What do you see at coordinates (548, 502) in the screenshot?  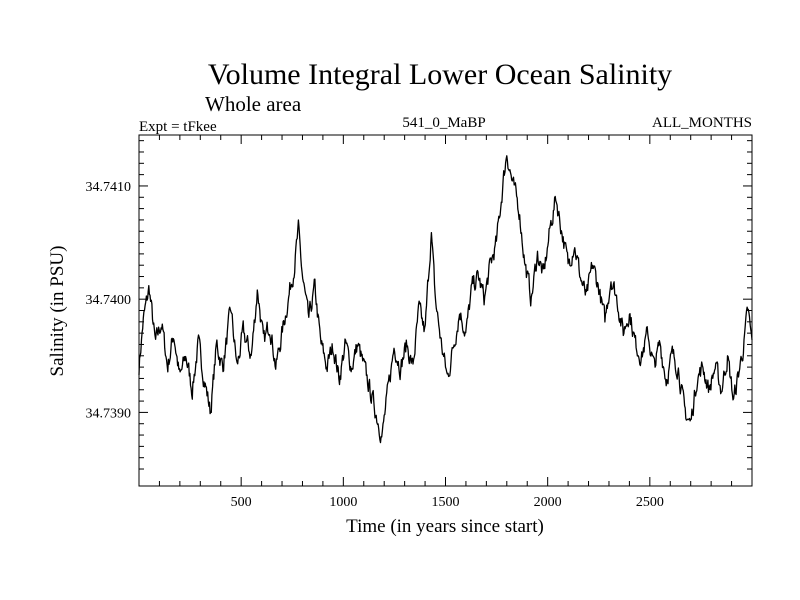 I see `x-tick-label: 2000` at bounding box center [548, 502].